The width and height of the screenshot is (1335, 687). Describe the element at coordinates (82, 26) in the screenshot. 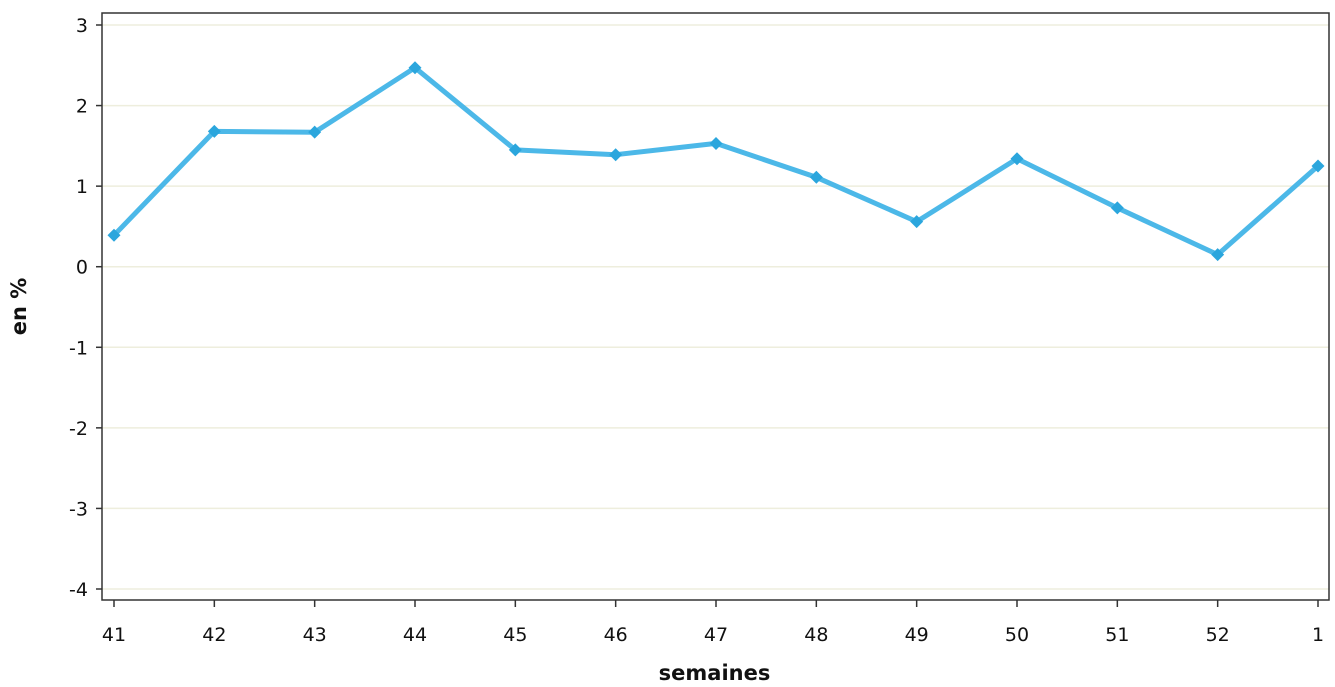

I see `y-tick-label: 3` at that location.